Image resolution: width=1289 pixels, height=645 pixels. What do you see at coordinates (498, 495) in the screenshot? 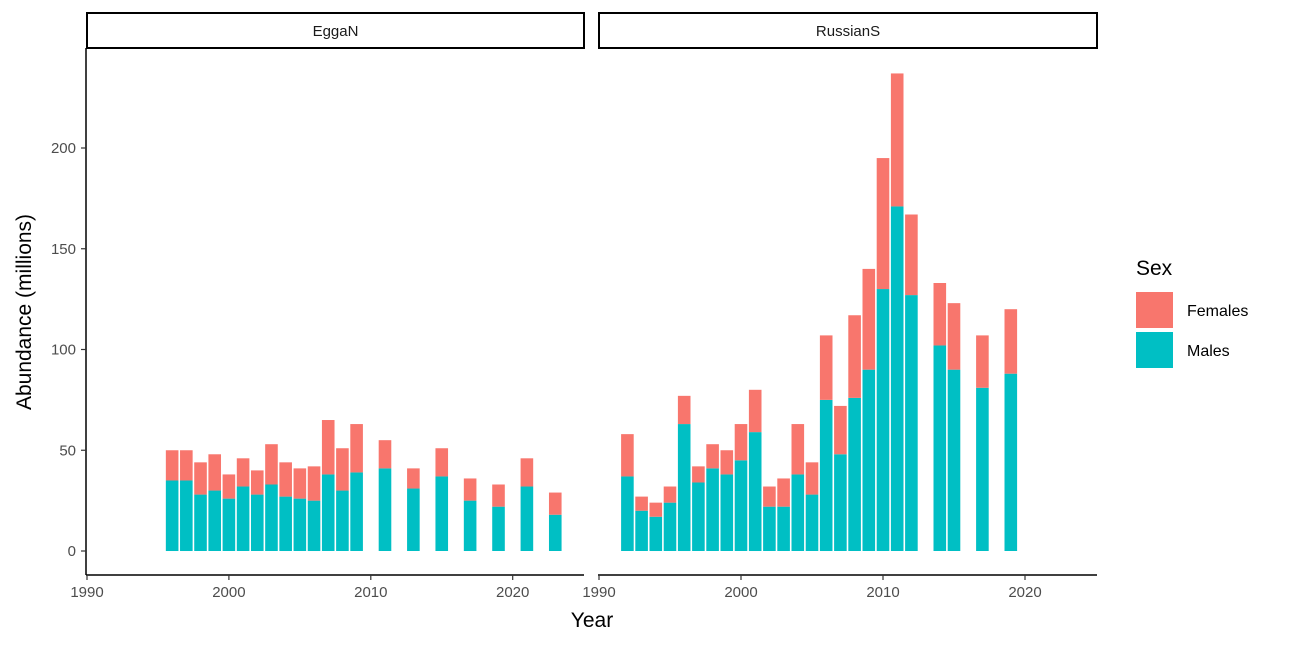
I see `bar-females-eggan-2019` at bounding box center [498, 495].